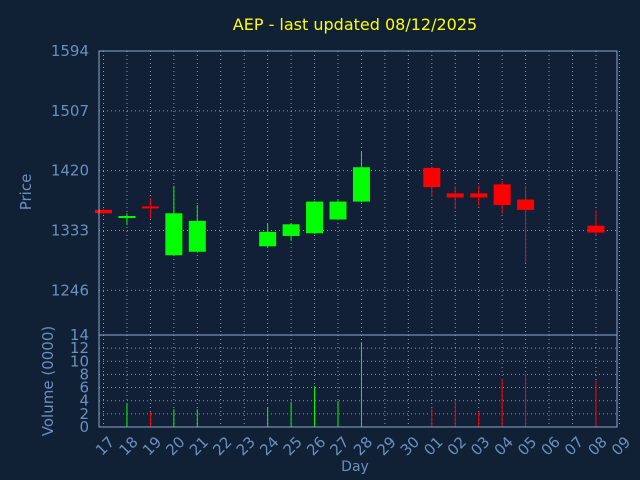  What do you see at coordinates (79, 335) in the screenshot?
I see `volume-tick-label: 14` at bounding box center [79, 335].